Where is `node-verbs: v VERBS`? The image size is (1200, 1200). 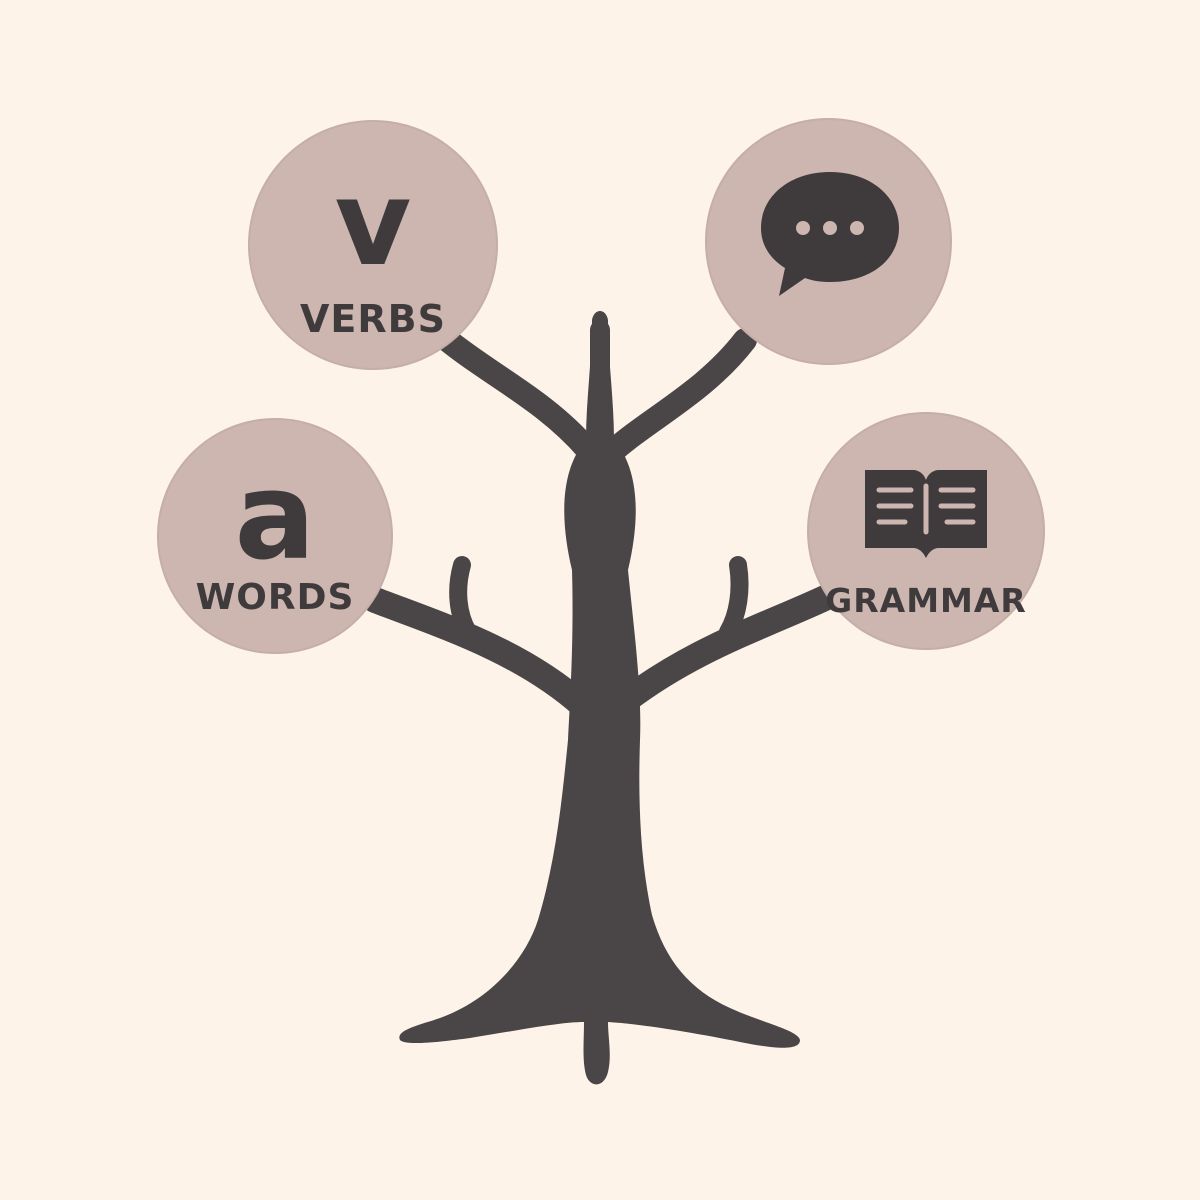 node-verbs: v VERBS is located at coordinates (373, 245).